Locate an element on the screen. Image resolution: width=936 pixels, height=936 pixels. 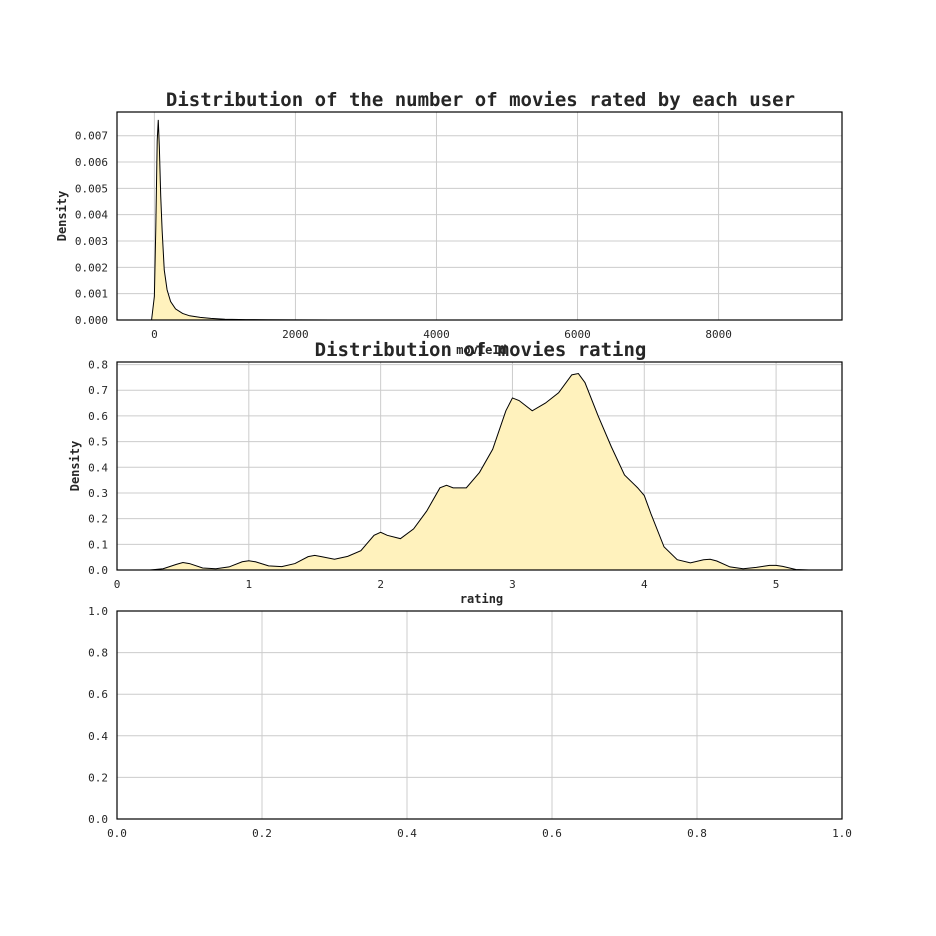
x-tick-label: 1.0 is located at coordinates (842, 833).